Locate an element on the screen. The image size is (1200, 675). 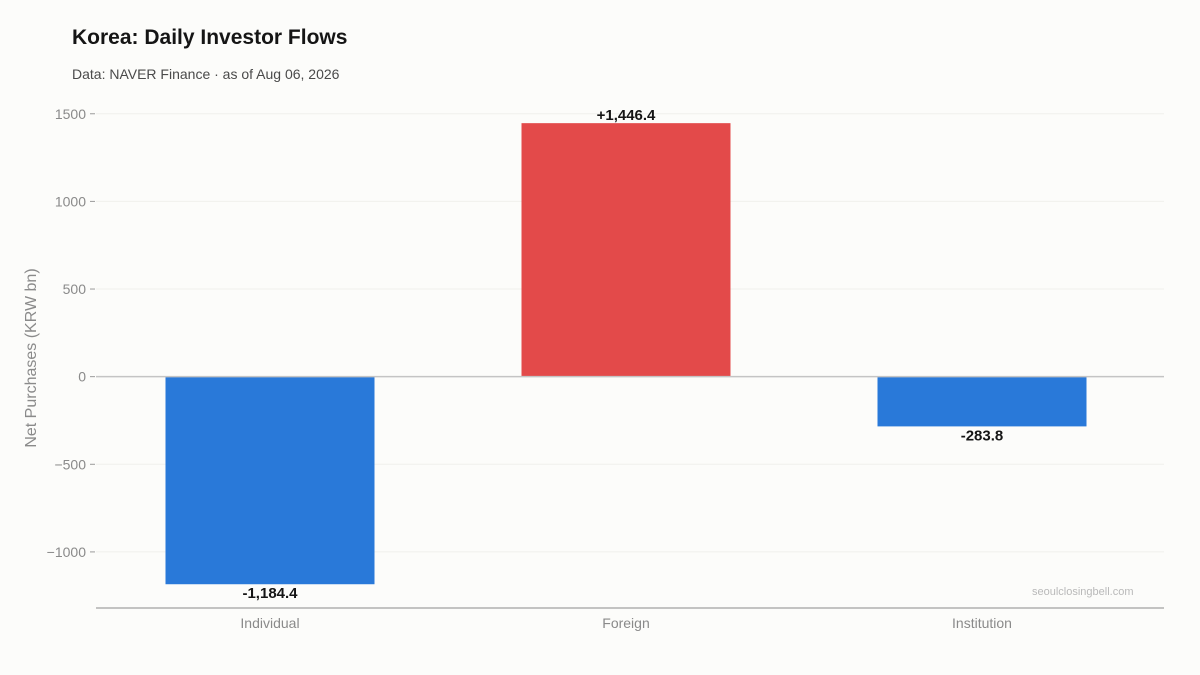
watermark: seoulclosingbell.com is located at coordinates (1083, 592).